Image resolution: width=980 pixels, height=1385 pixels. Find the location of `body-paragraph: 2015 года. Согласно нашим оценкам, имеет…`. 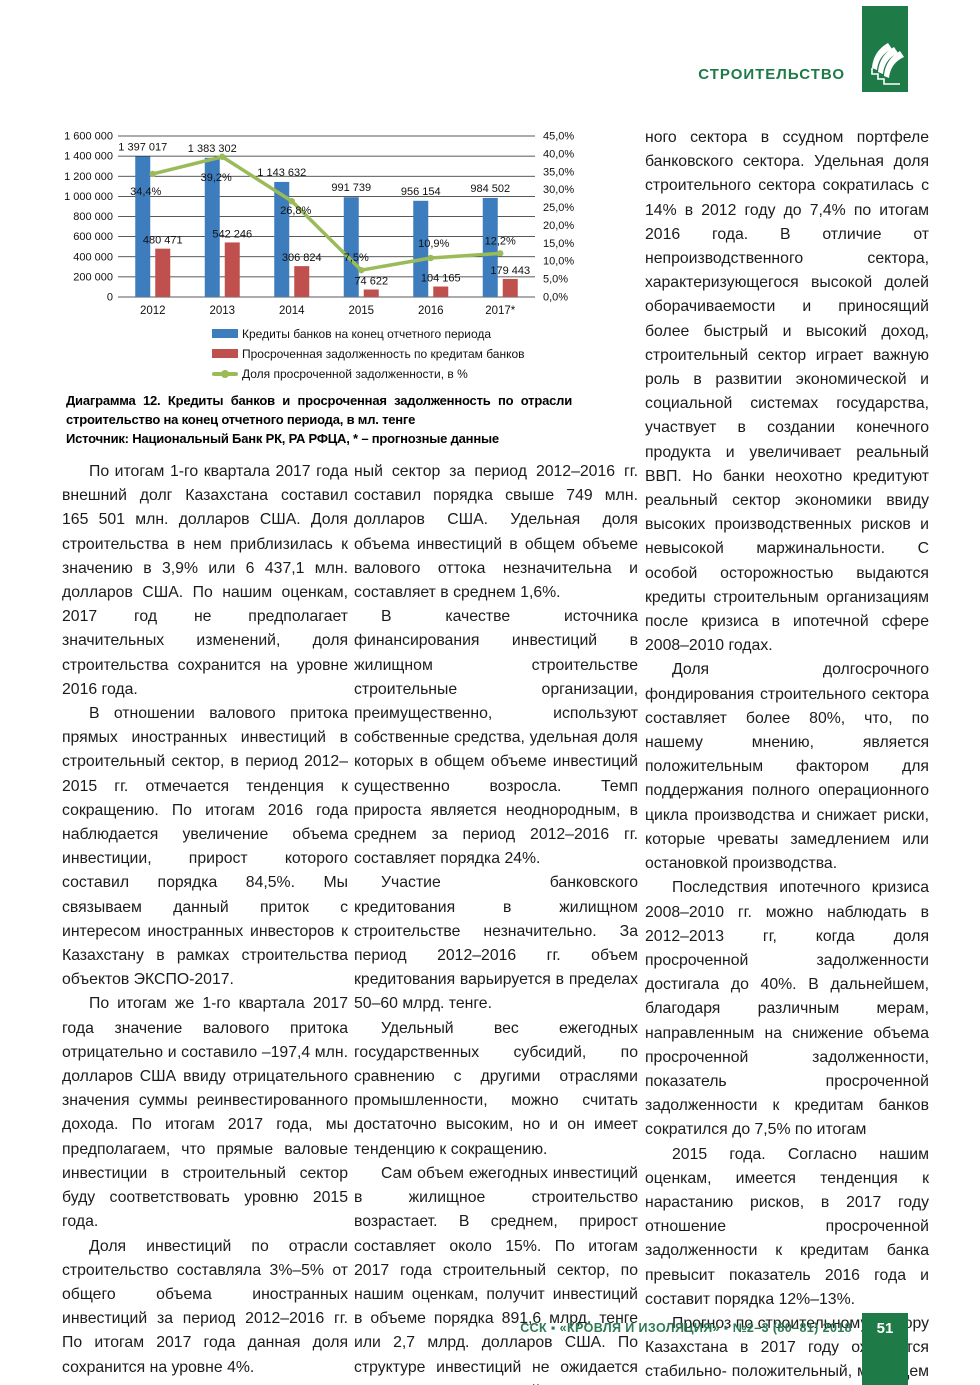

body-paragraph: 2015 года. Согласно нашим оценкам, имеет… is located at coordinates (787, 1226).